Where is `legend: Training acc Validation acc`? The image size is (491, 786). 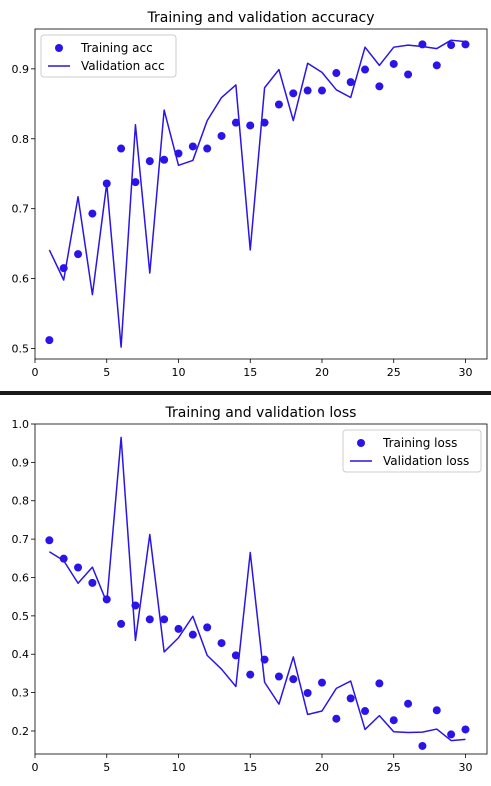
legend: Training acc Validation acc is located at coordinates (108, 56).